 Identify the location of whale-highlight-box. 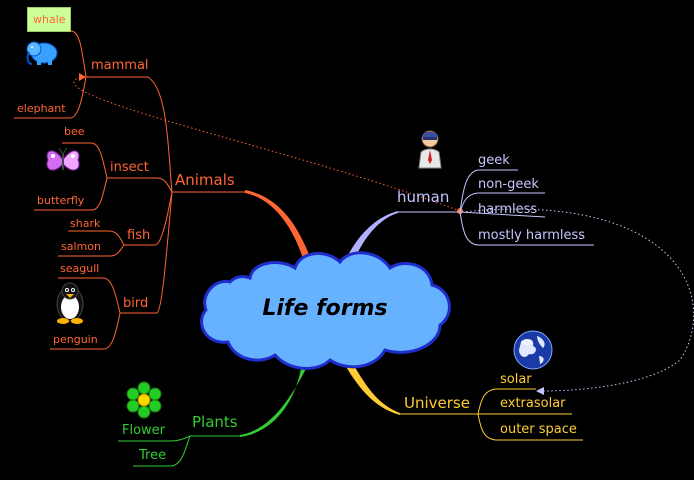
(49, 19).